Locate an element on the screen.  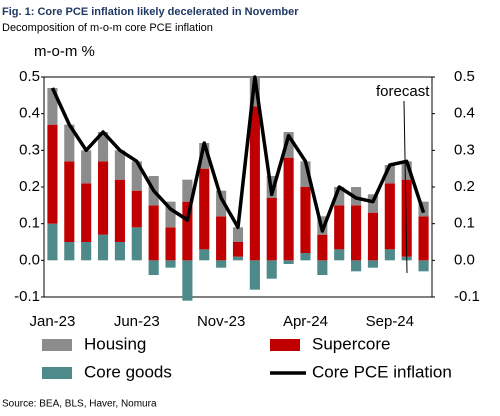
y2-tick-label: 0.4 is located at coordinates (464, 113).